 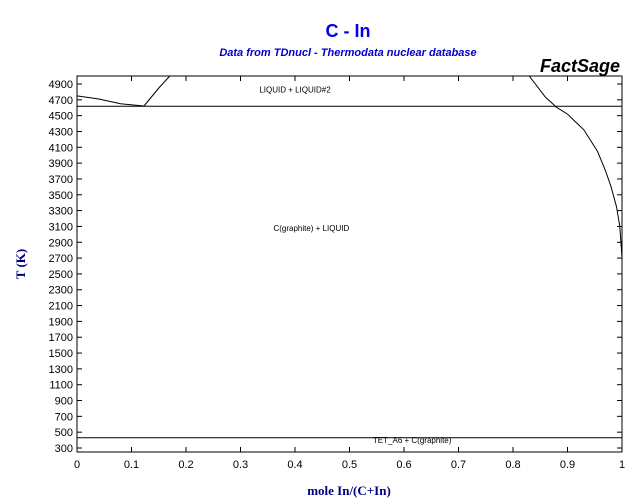 What do you see at coordinates (61, 227) in the screenshot?
I see `y-tick-label: 3100` at bounding box center [61, 227].